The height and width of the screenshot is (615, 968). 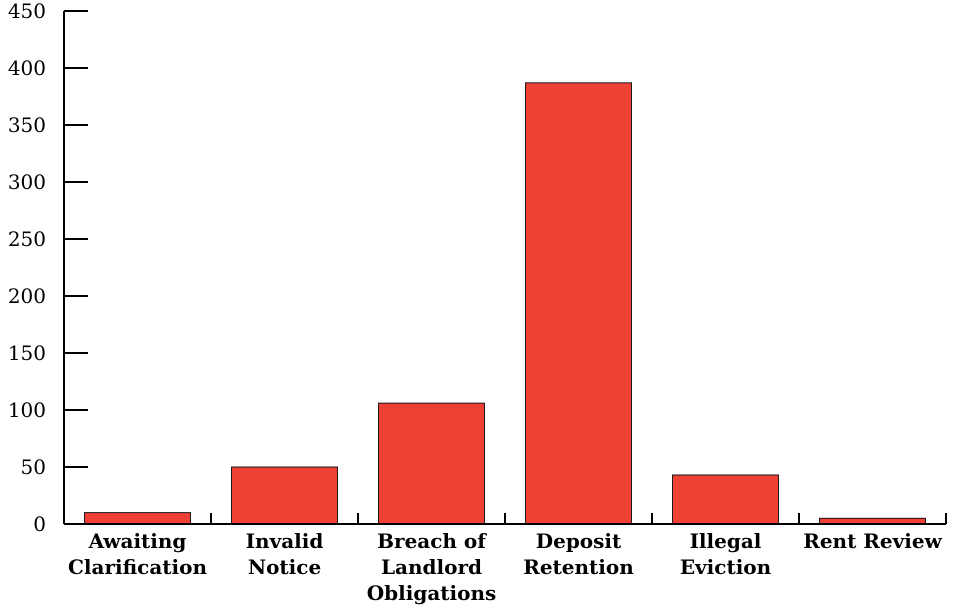 What do you see at coordinates (27, 239) in the screenshot?
I see `y-tick-label: 250` at bounding box center [27, 239].